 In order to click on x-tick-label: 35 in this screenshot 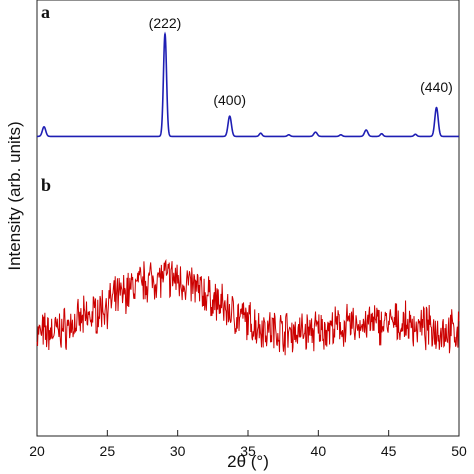, I will do `click(248, 451)`.